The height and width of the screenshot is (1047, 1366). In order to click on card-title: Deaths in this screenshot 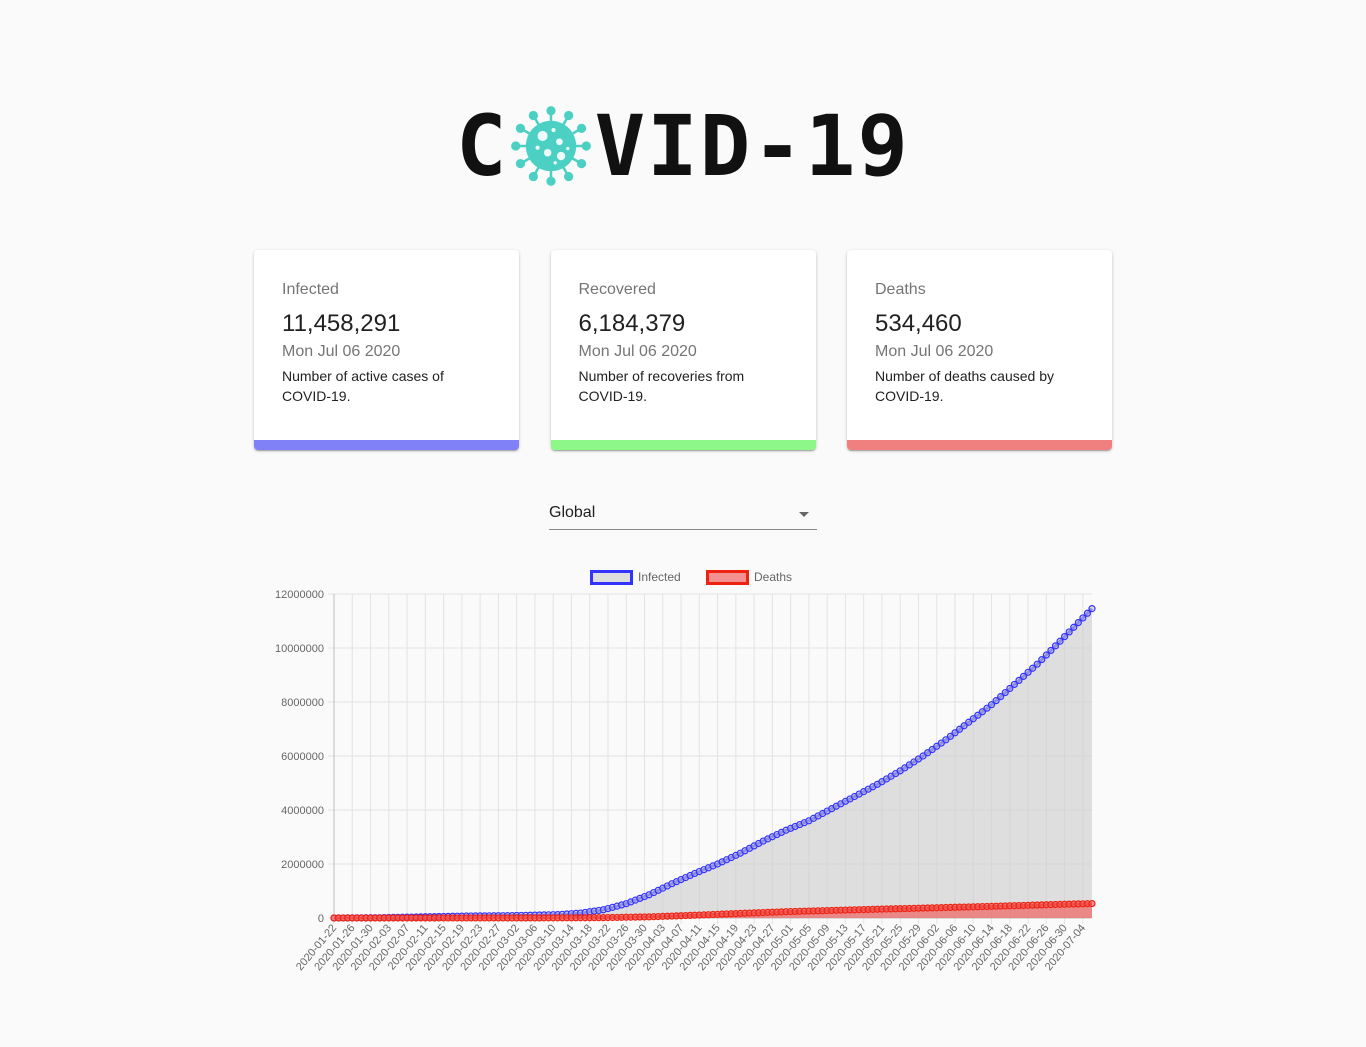, I will do `click(900, 289)`.